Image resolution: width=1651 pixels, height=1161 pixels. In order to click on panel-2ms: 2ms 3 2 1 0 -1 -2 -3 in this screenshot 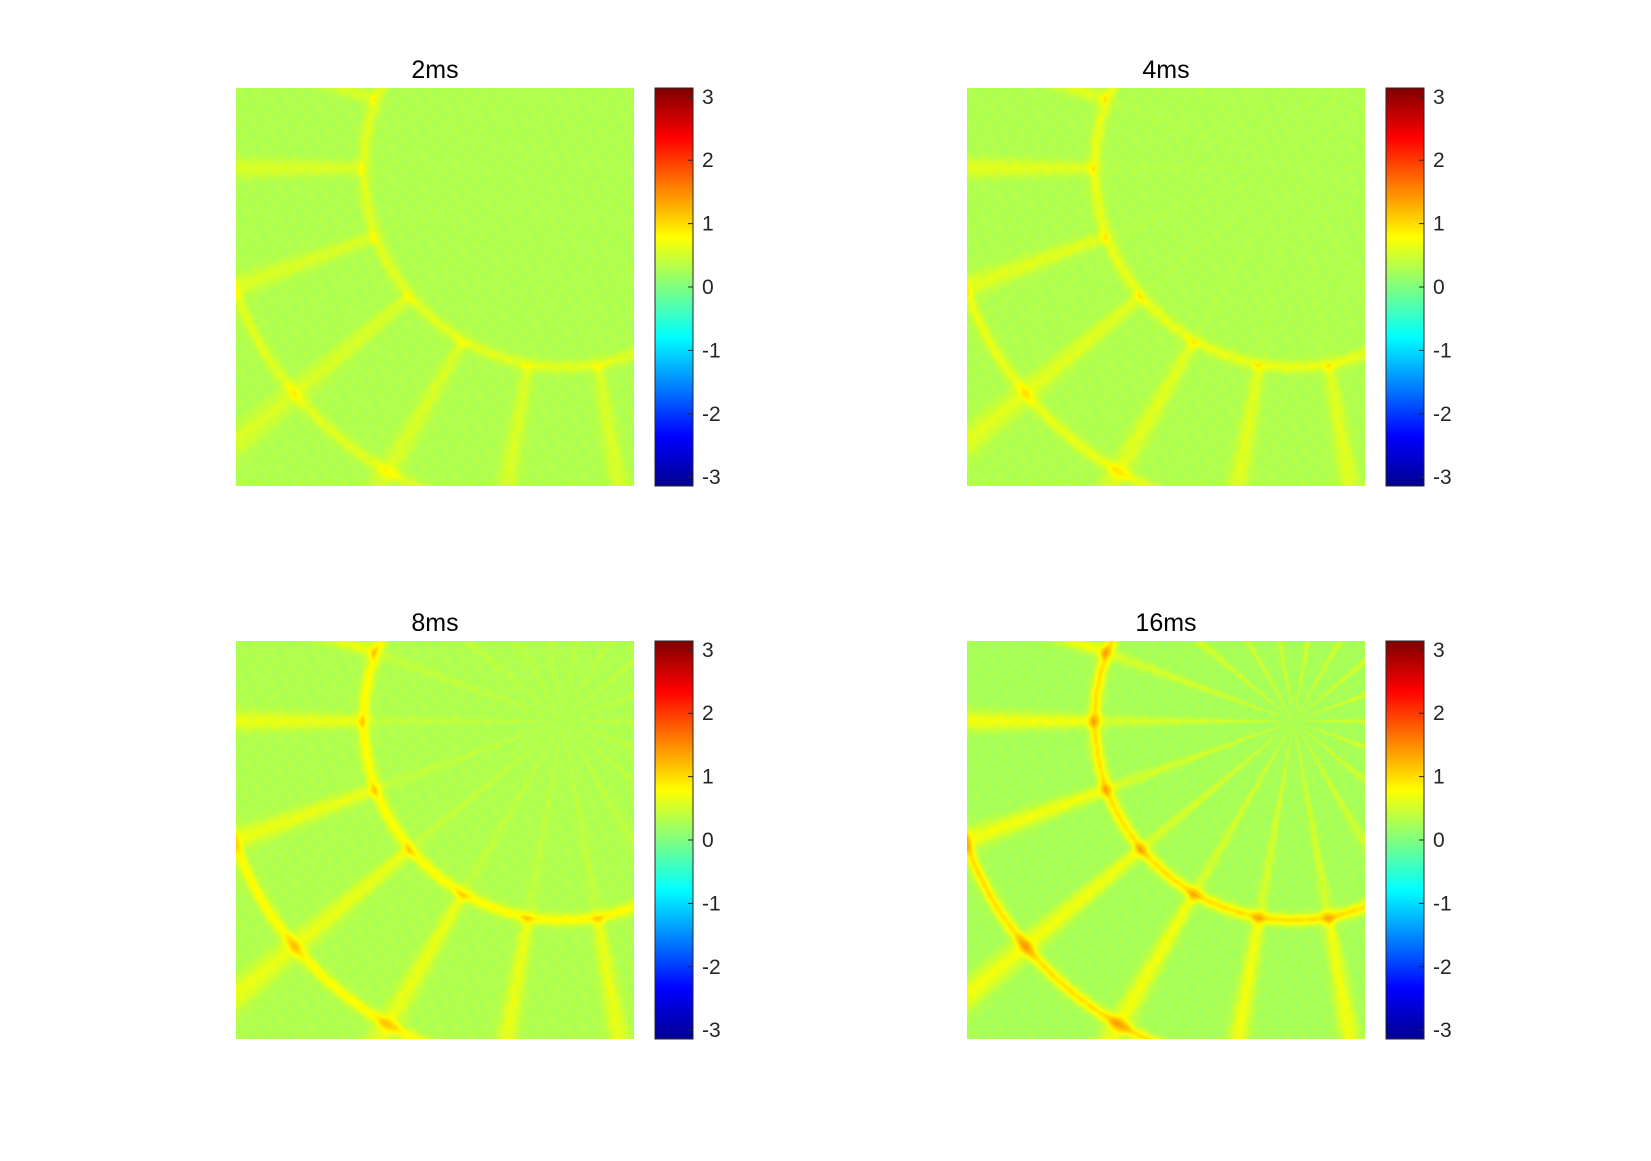, I will do `click(478, 272)`.